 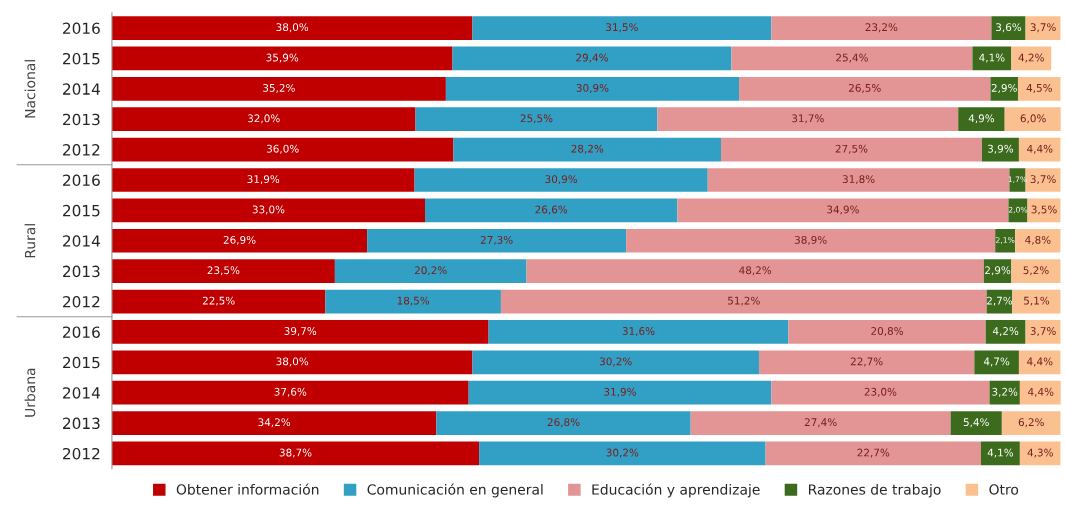 What do you see at coordinates (81, 28) in the screenshot?
I see `y-tick-label: 2016` at bounding box center [81, 28].